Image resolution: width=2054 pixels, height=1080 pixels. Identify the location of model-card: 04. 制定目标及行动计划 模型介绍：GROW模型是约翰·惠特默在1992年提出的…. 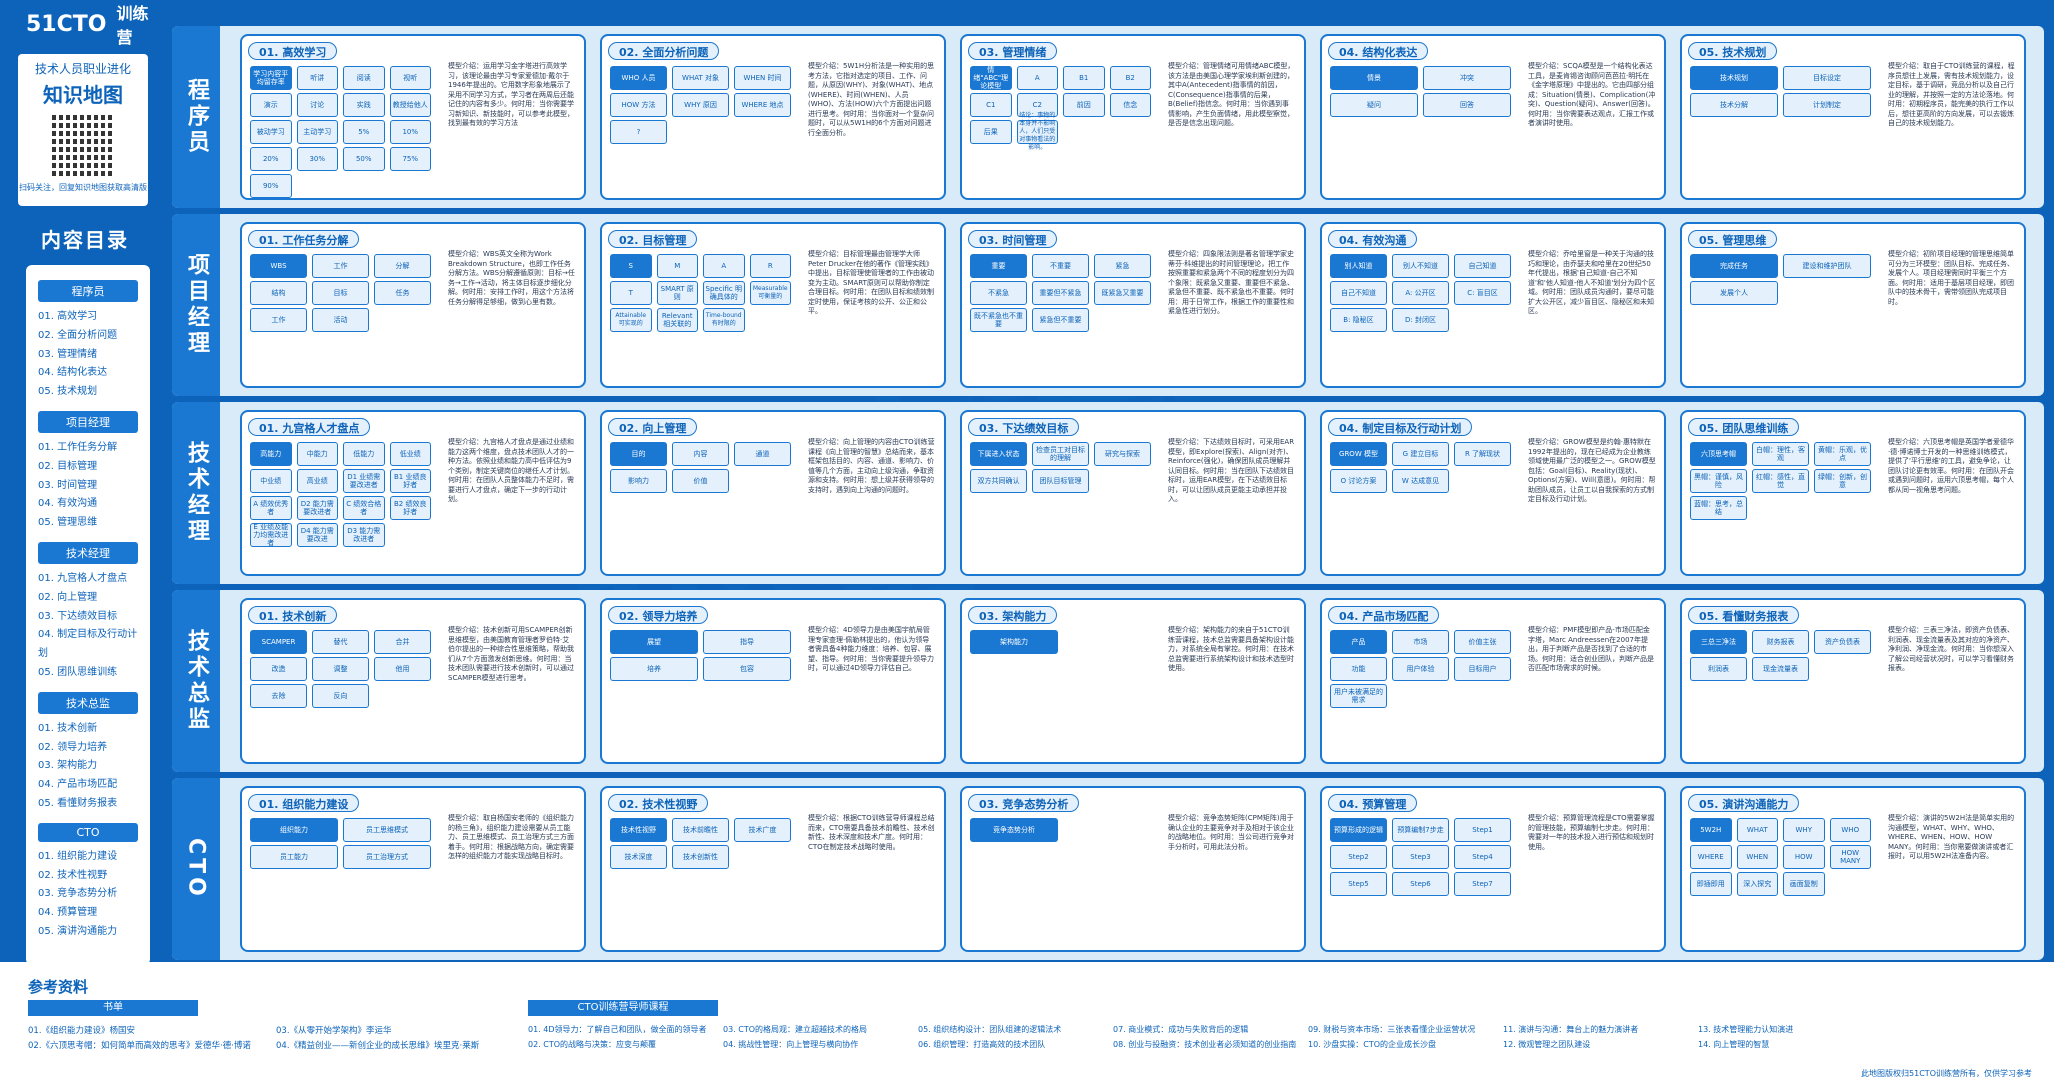
(1493, 493).